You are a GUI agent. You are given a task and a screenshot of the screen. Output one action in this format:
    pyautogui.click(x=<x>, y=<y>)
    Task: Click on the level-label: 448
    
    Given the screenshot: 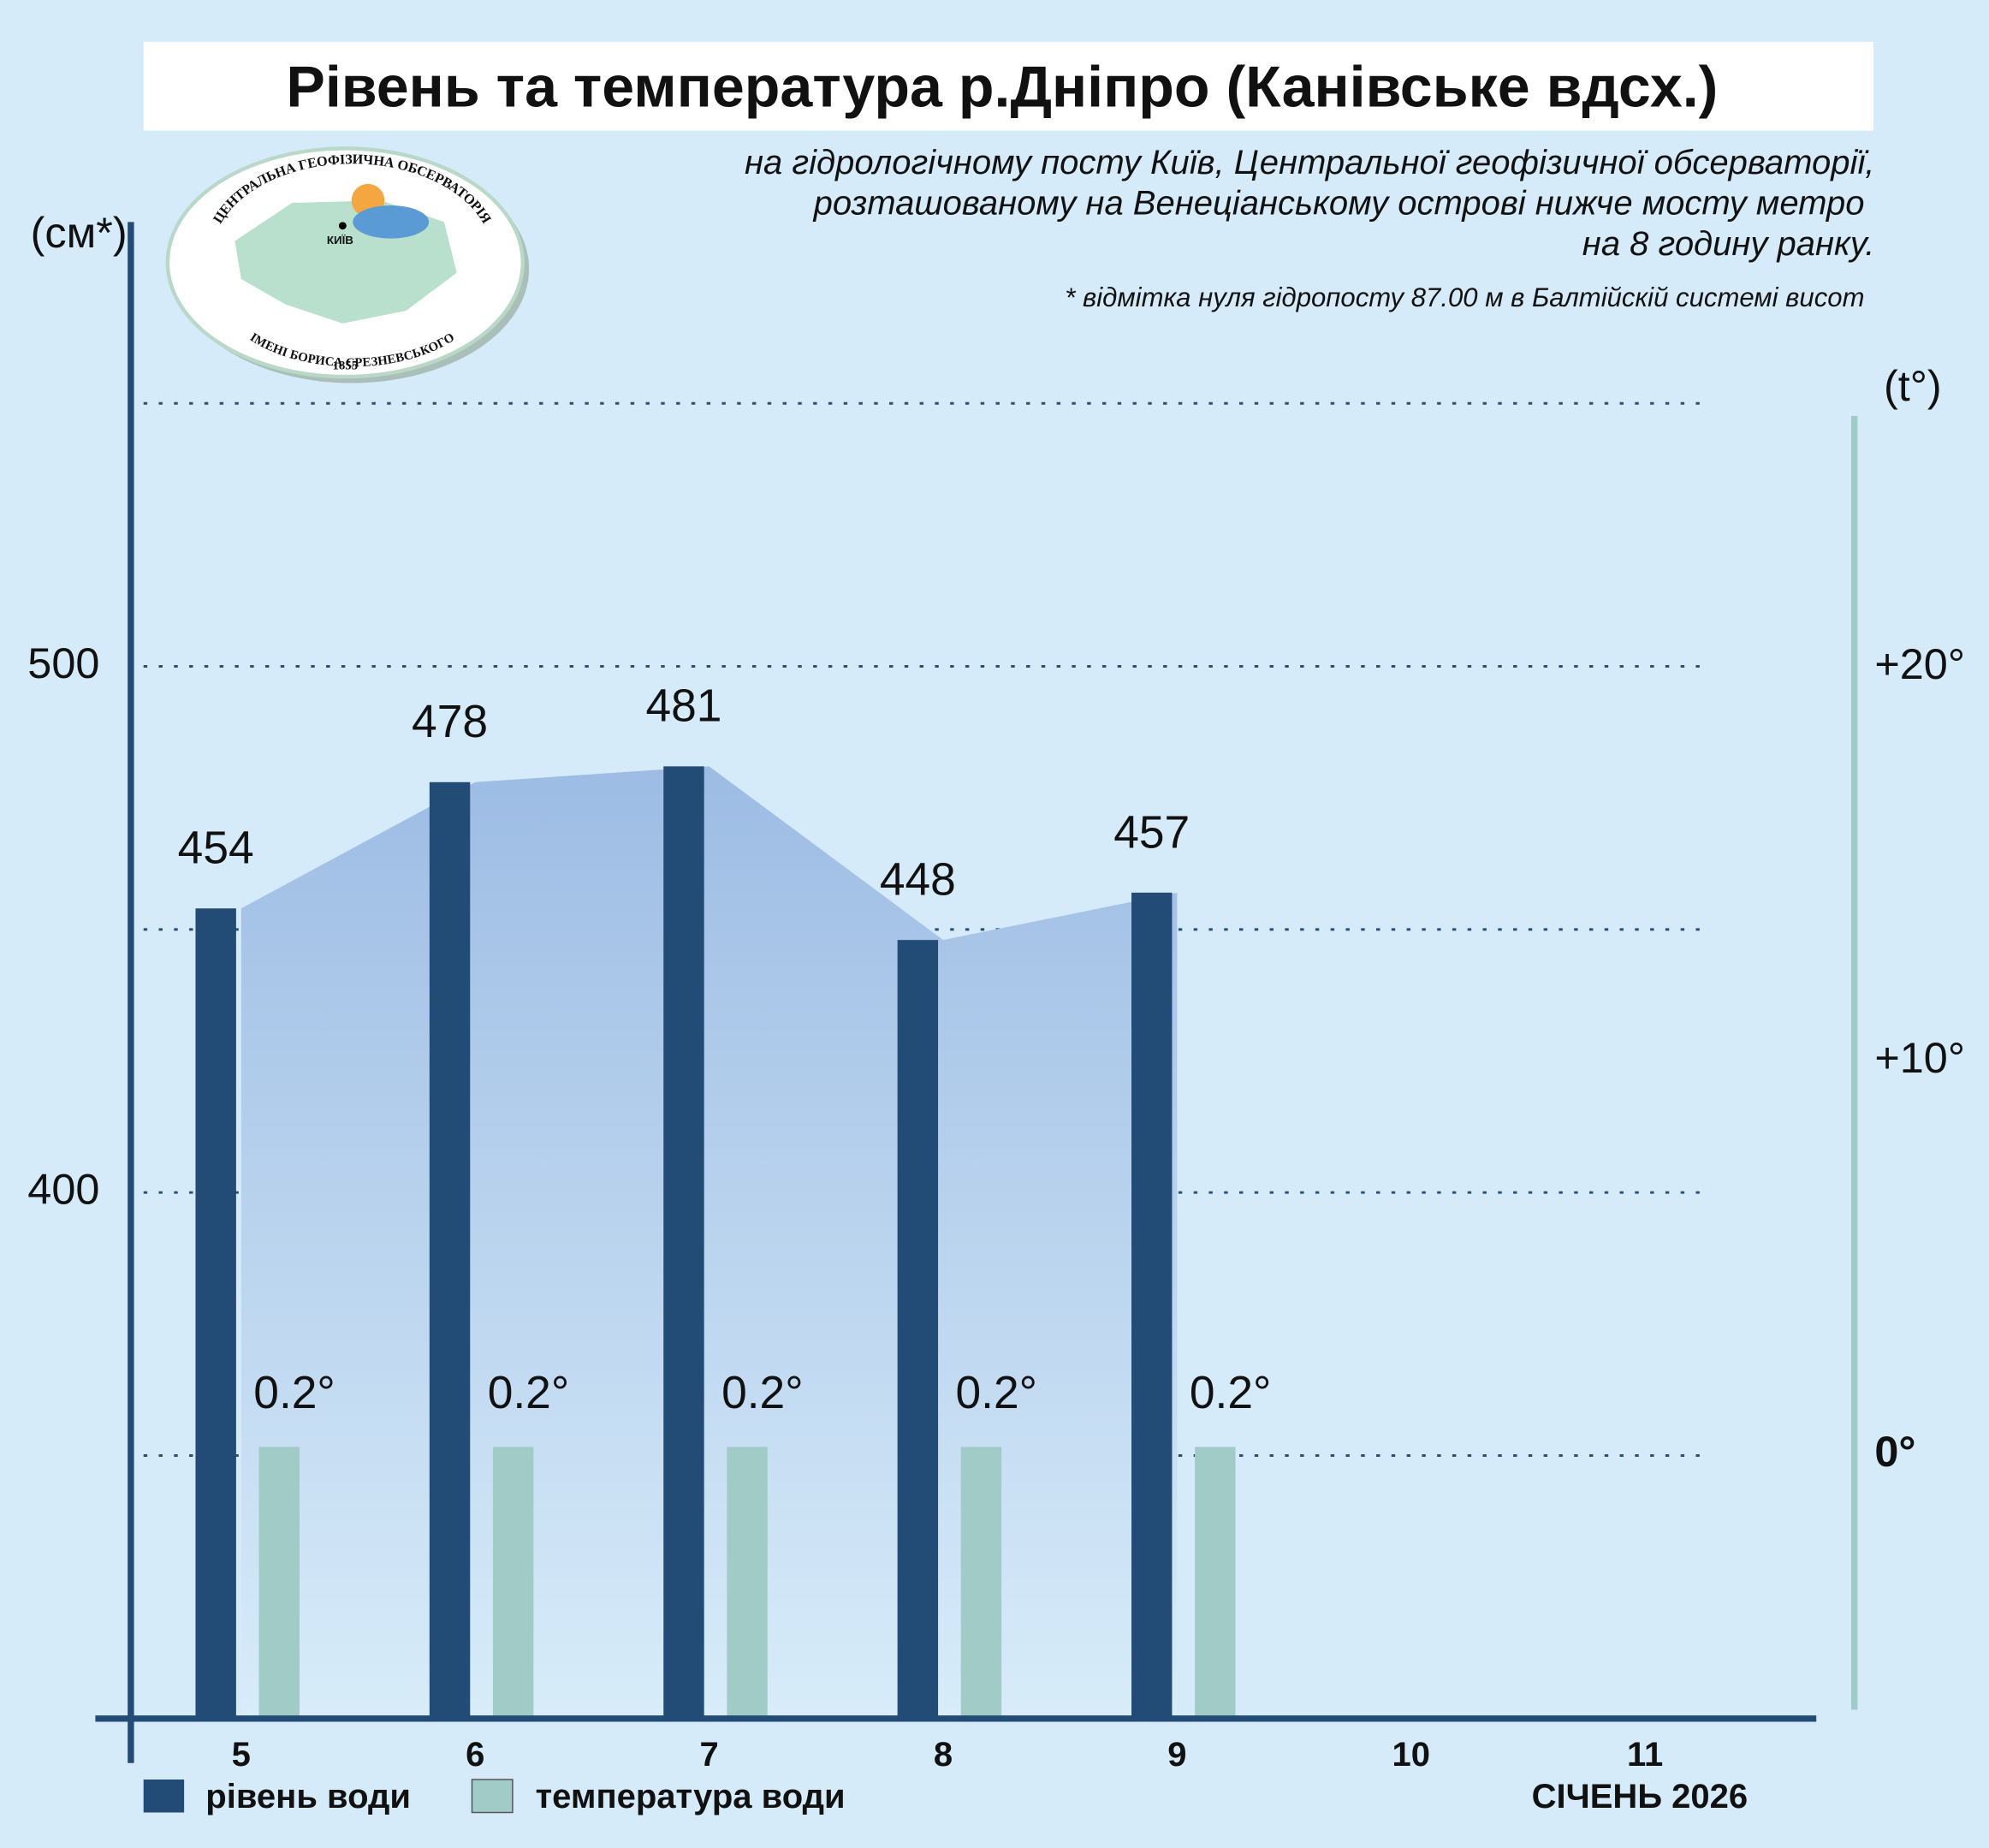 What is the action you would take?
    pyautogui.click(x=918, y=880)
    